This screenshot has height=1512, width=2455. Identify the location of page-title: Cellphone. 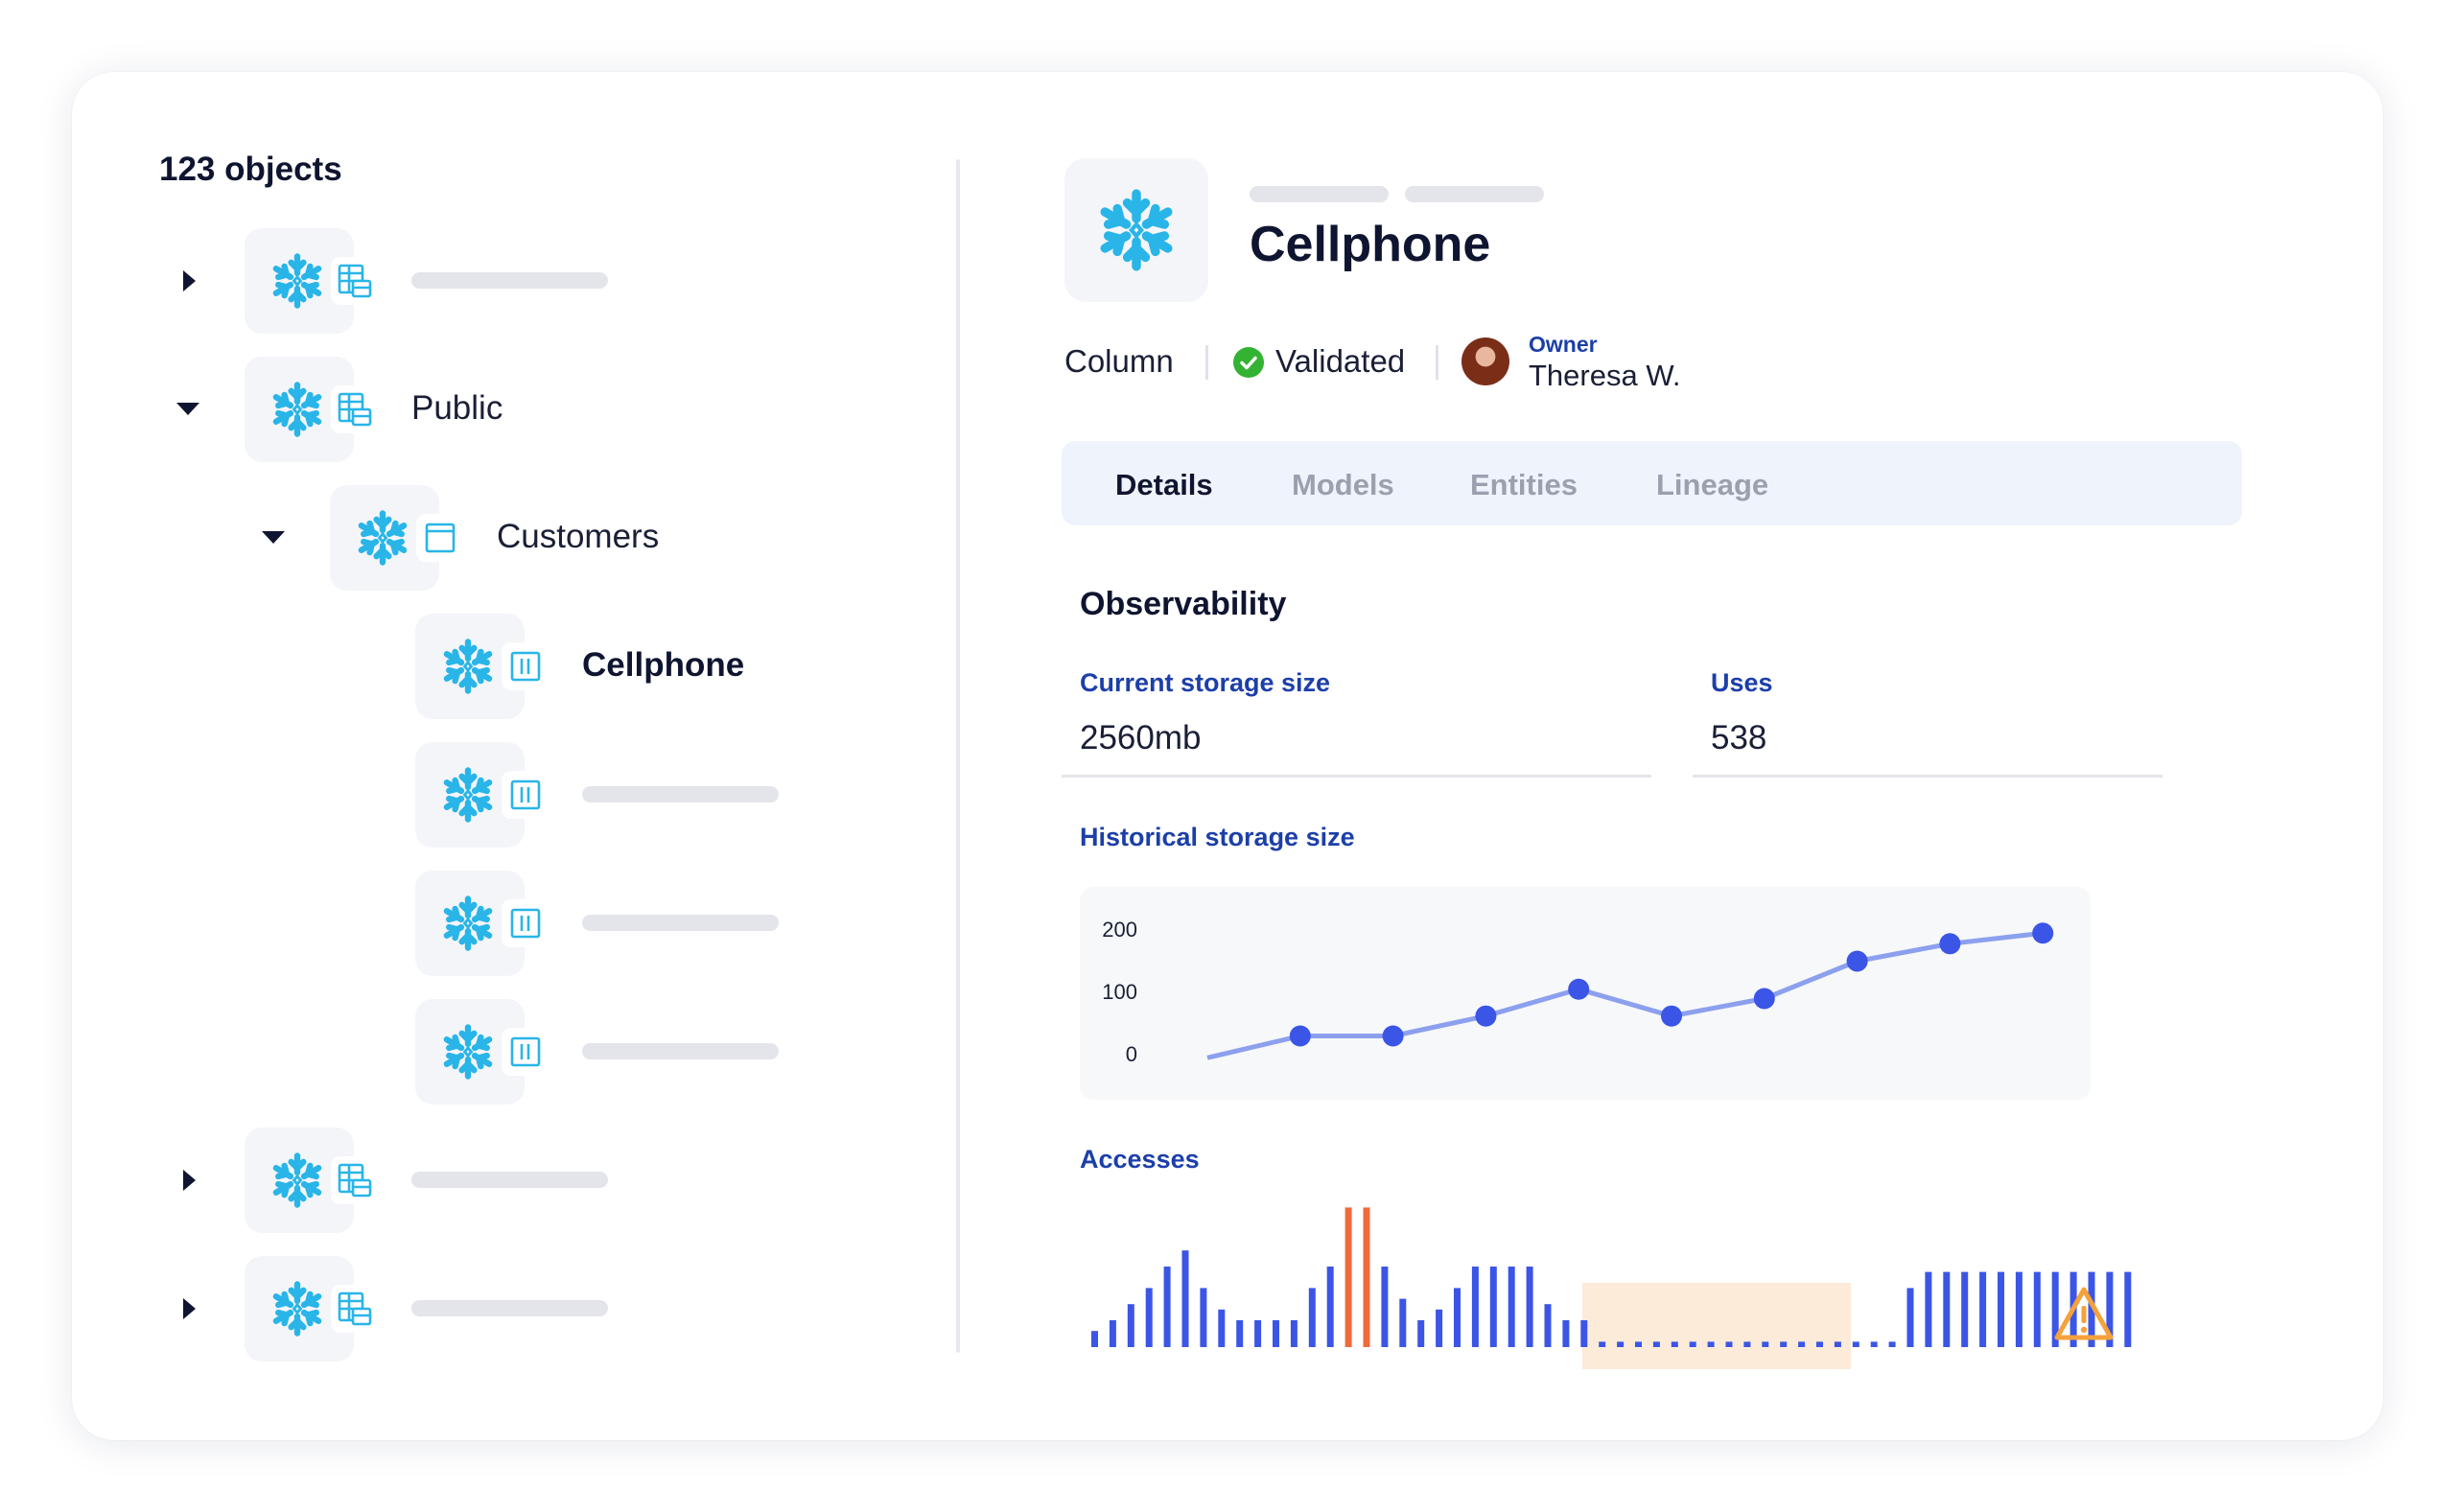
(1370, 244).